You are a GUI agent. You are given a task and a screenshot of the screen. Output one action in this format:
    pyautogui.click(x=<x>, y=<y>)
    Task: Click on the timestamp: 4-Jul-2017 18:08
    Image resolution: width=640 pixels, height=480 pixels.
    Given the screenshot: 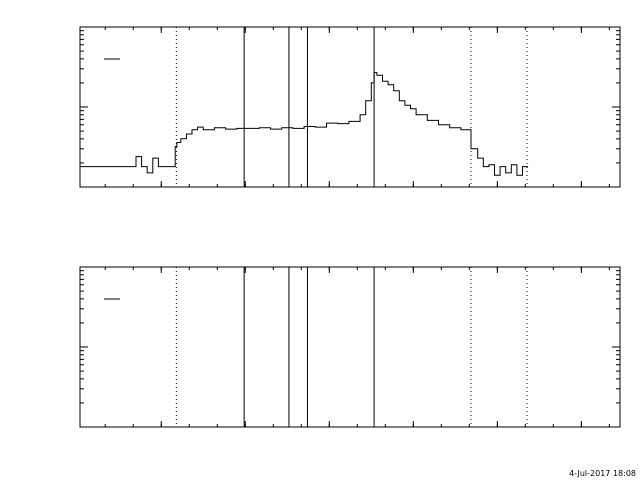 What is the action you would take?
    pyautogui.click(x=602, y=473)
    